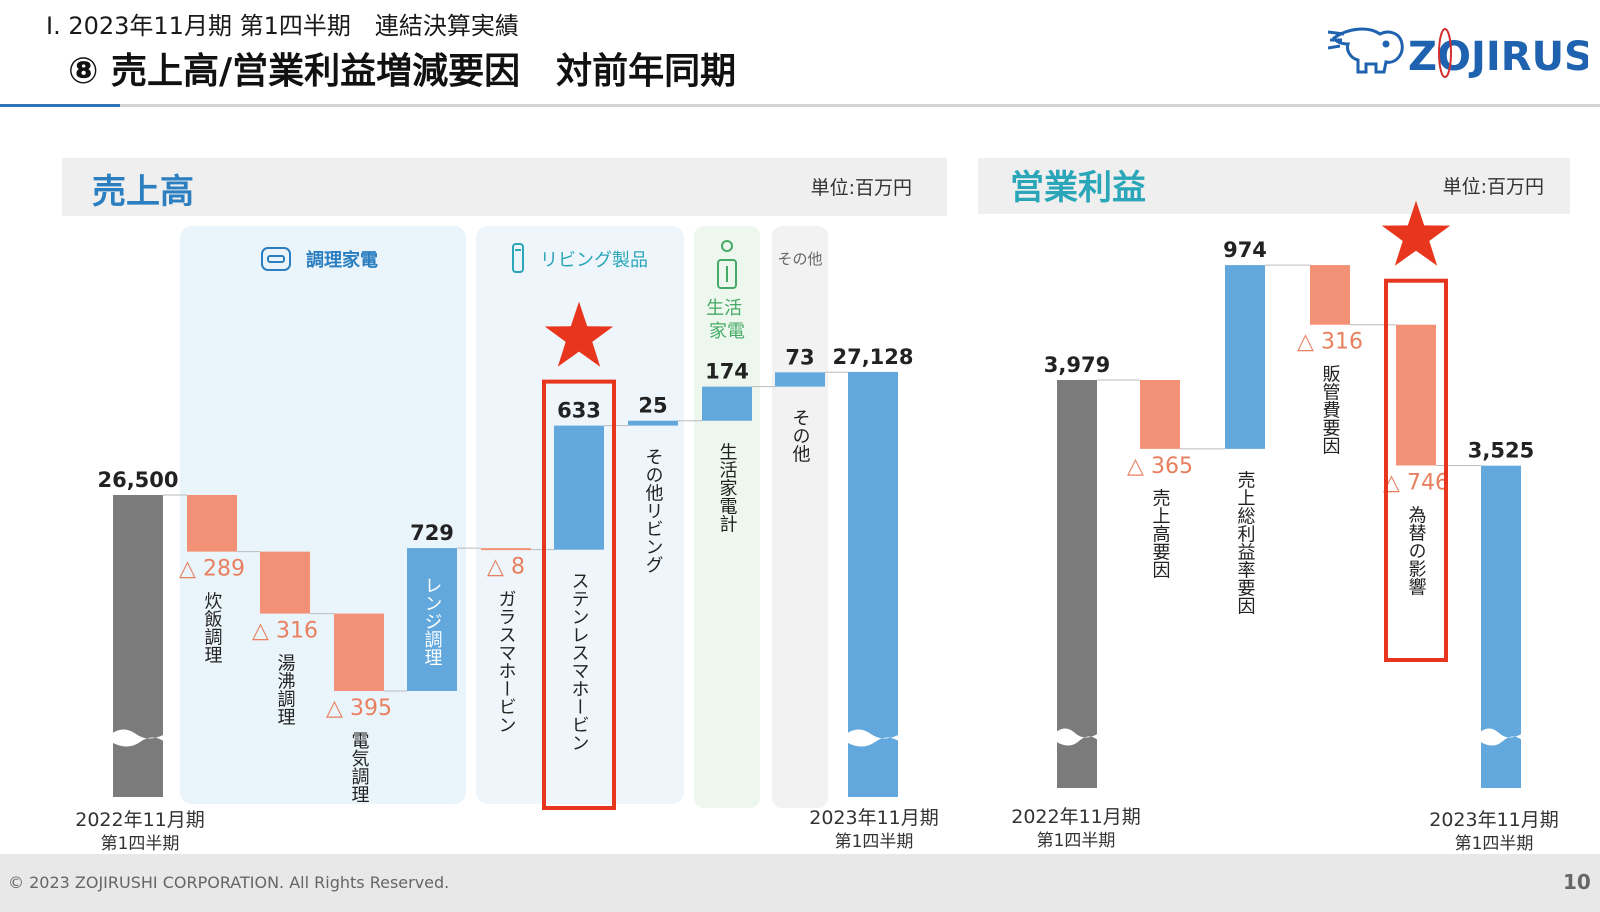 The height and width of the screenshot is (912, 1600). What do you see at coordinates (727, 264) in the screenshot?
I see `humidifier-icon` at bounding box center [727, 264].